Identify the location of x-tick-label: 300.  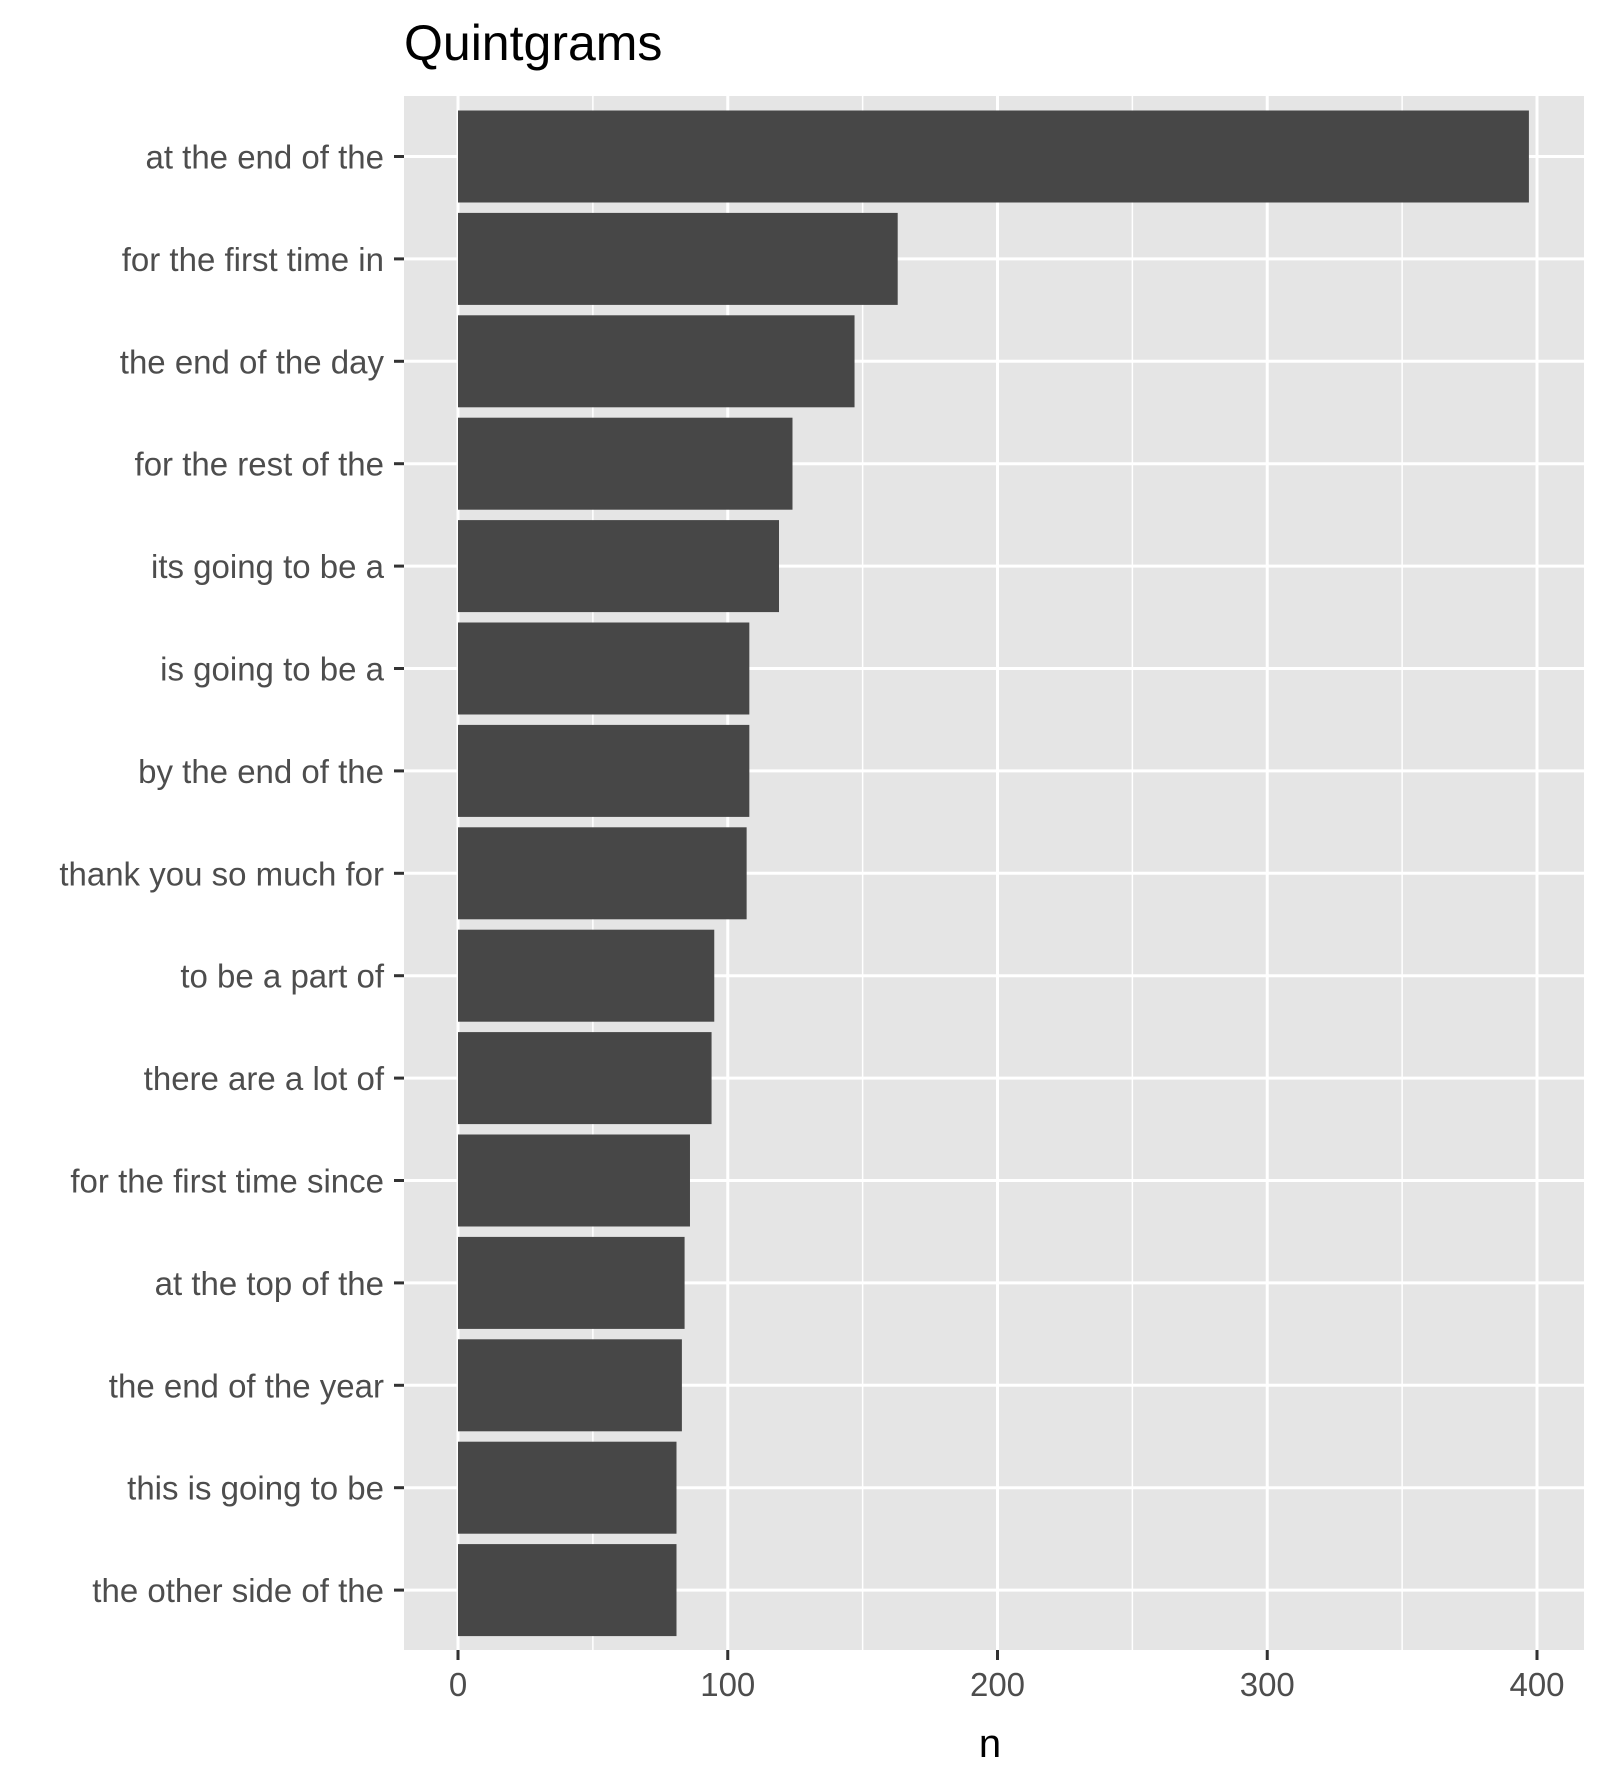
(1267, 1684).